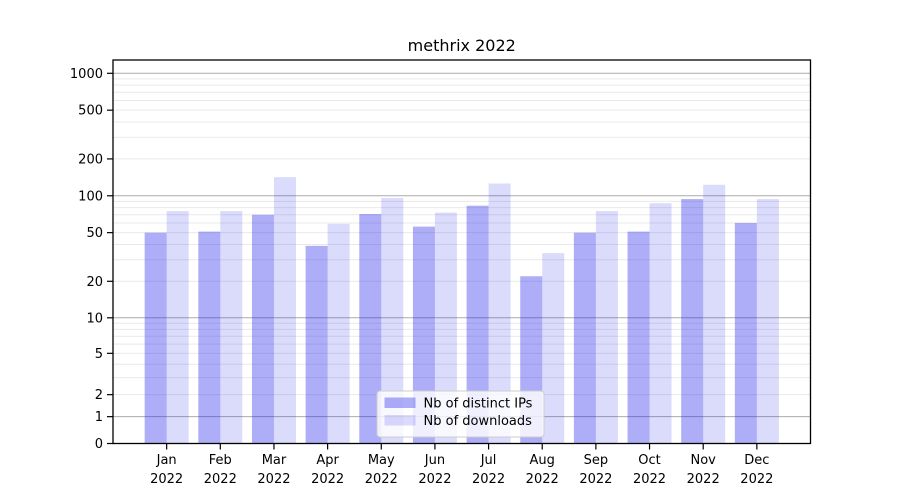 This screenshot has width=900, height=500. What do you see at coordinates (220, 460) in the screenshot?
I see `x-tick-label-month: Feb` at bounding box center [220, 460].